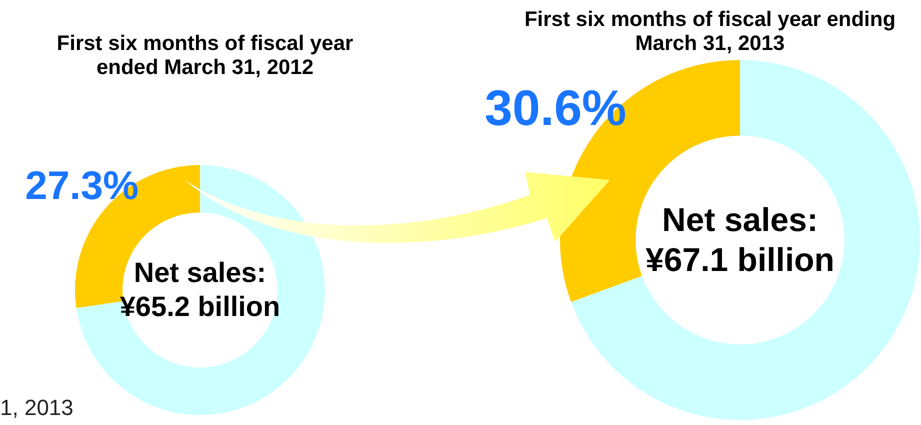 The height and width of the screenshot is (425, 921). I want to click on text: Net sales: ¥65.2 billion, so click(200, 290).